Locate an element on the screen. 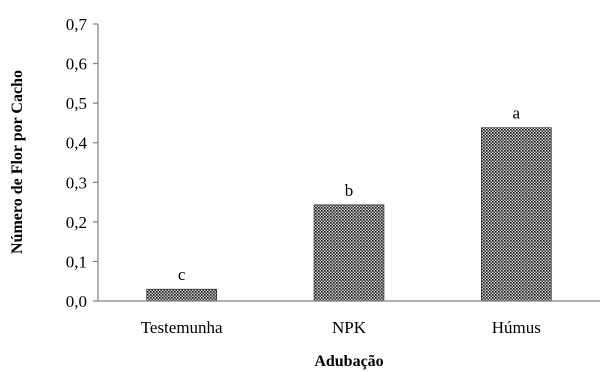  y-tick-label: 0,5 is located at coordinates (76, 103).